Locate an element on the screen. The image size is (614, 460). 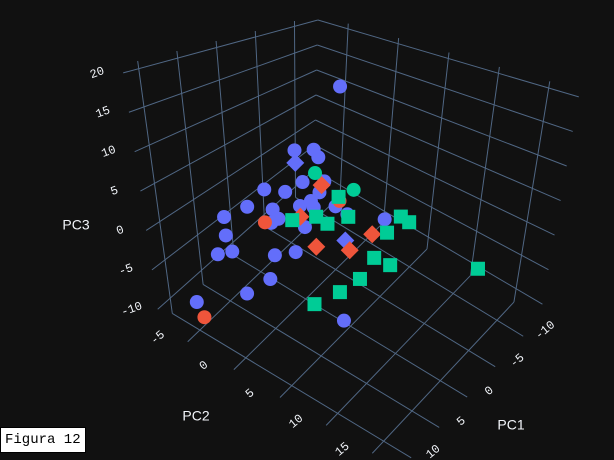
z-axis-title: PC3 is located at coordinates (75, 225).